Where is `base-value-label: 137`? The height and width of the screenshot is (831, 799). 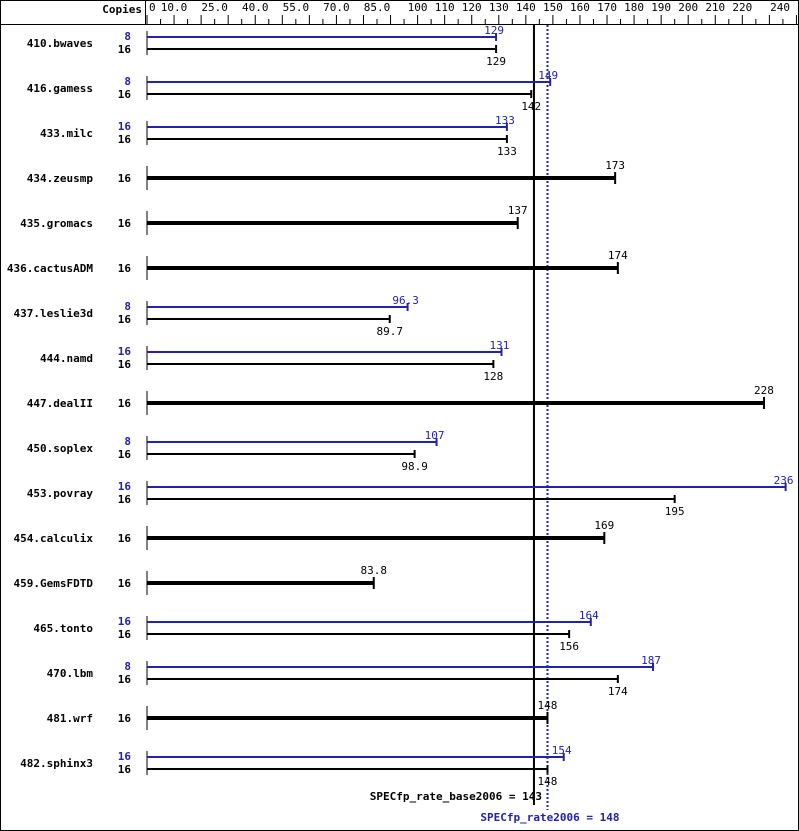 base-value-label: 137 is located at coordinates (518, 210).